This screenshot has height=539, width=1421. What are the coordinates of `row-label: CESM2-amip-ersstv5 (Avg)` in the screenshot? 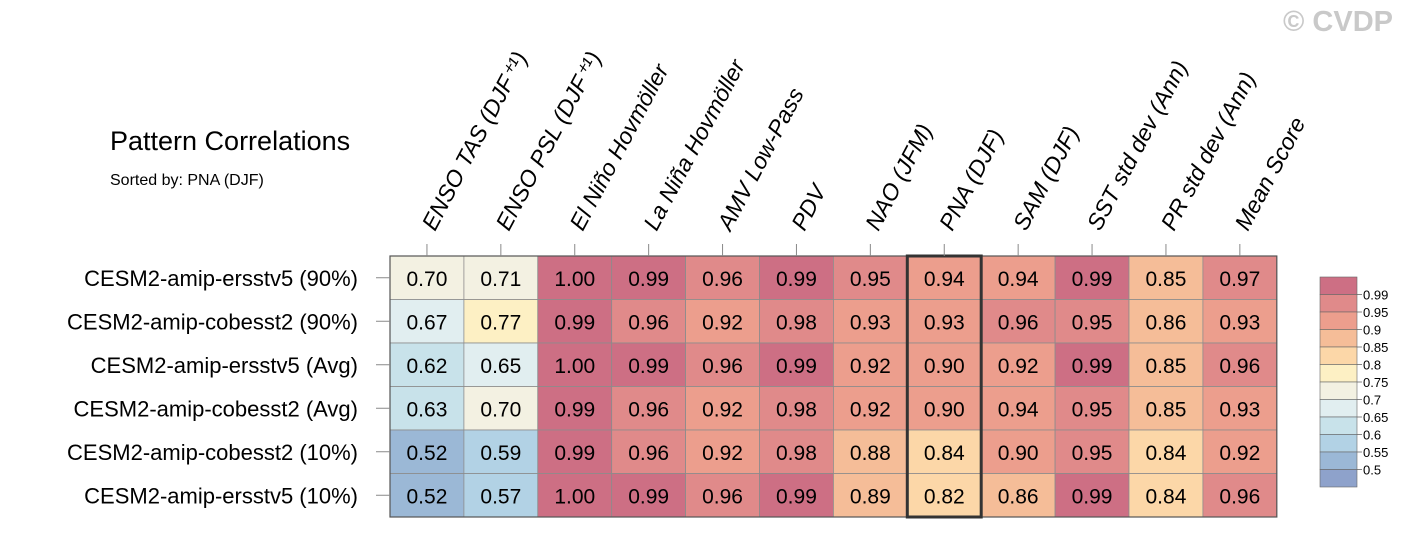 It's located at (224, 365).